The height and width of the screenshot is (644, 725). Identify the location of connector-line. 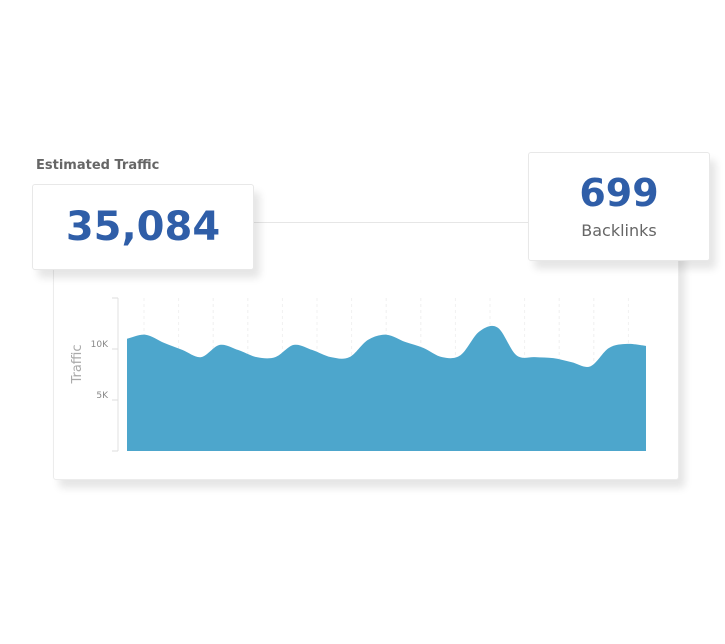
(390, 222).